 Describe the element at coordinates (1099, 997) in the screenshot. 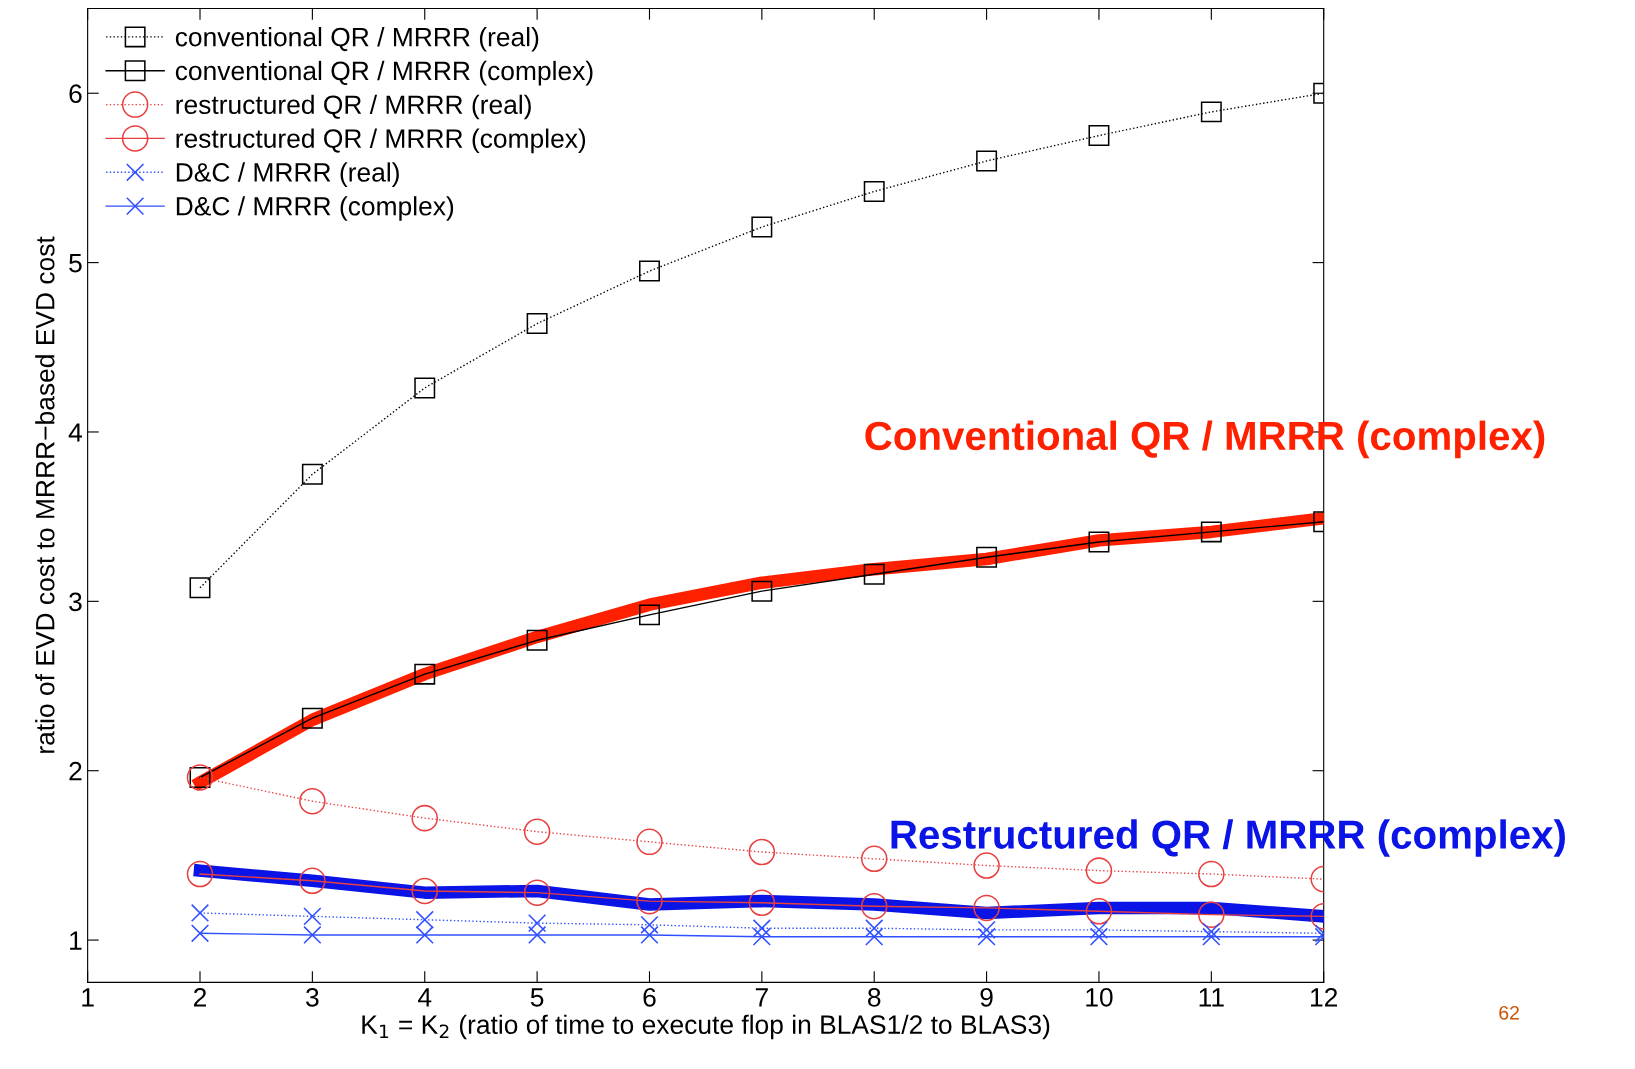

I see `x-tick-label: 10` at that location.